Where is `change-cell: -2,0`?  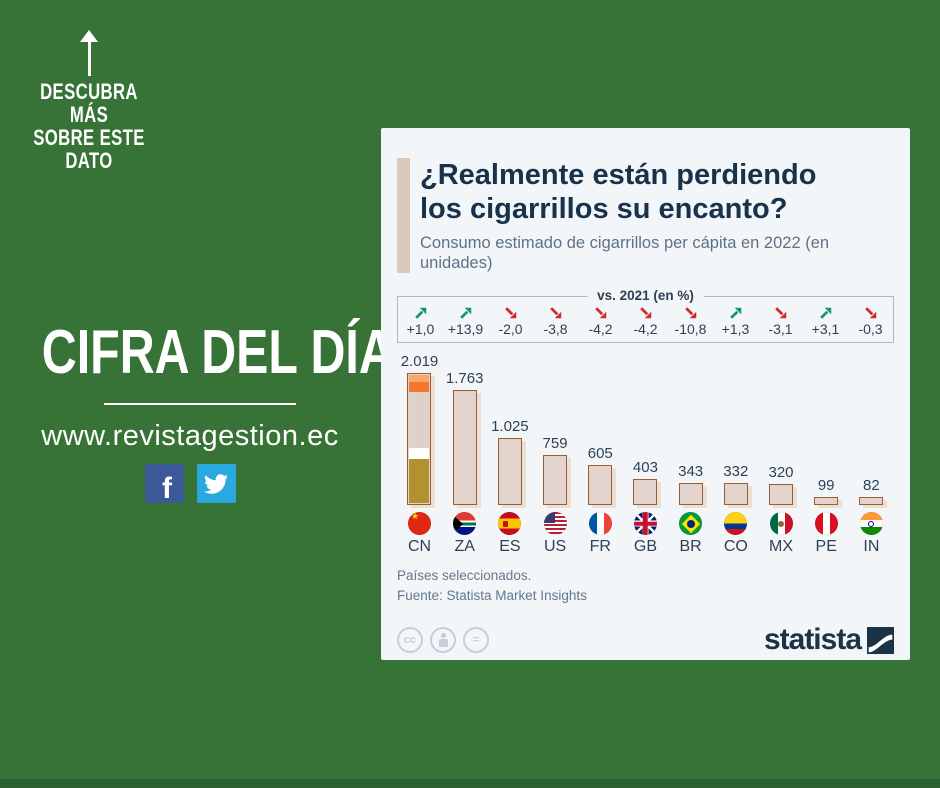 change-cell: -2,0 is located at coordinates (510, 321).